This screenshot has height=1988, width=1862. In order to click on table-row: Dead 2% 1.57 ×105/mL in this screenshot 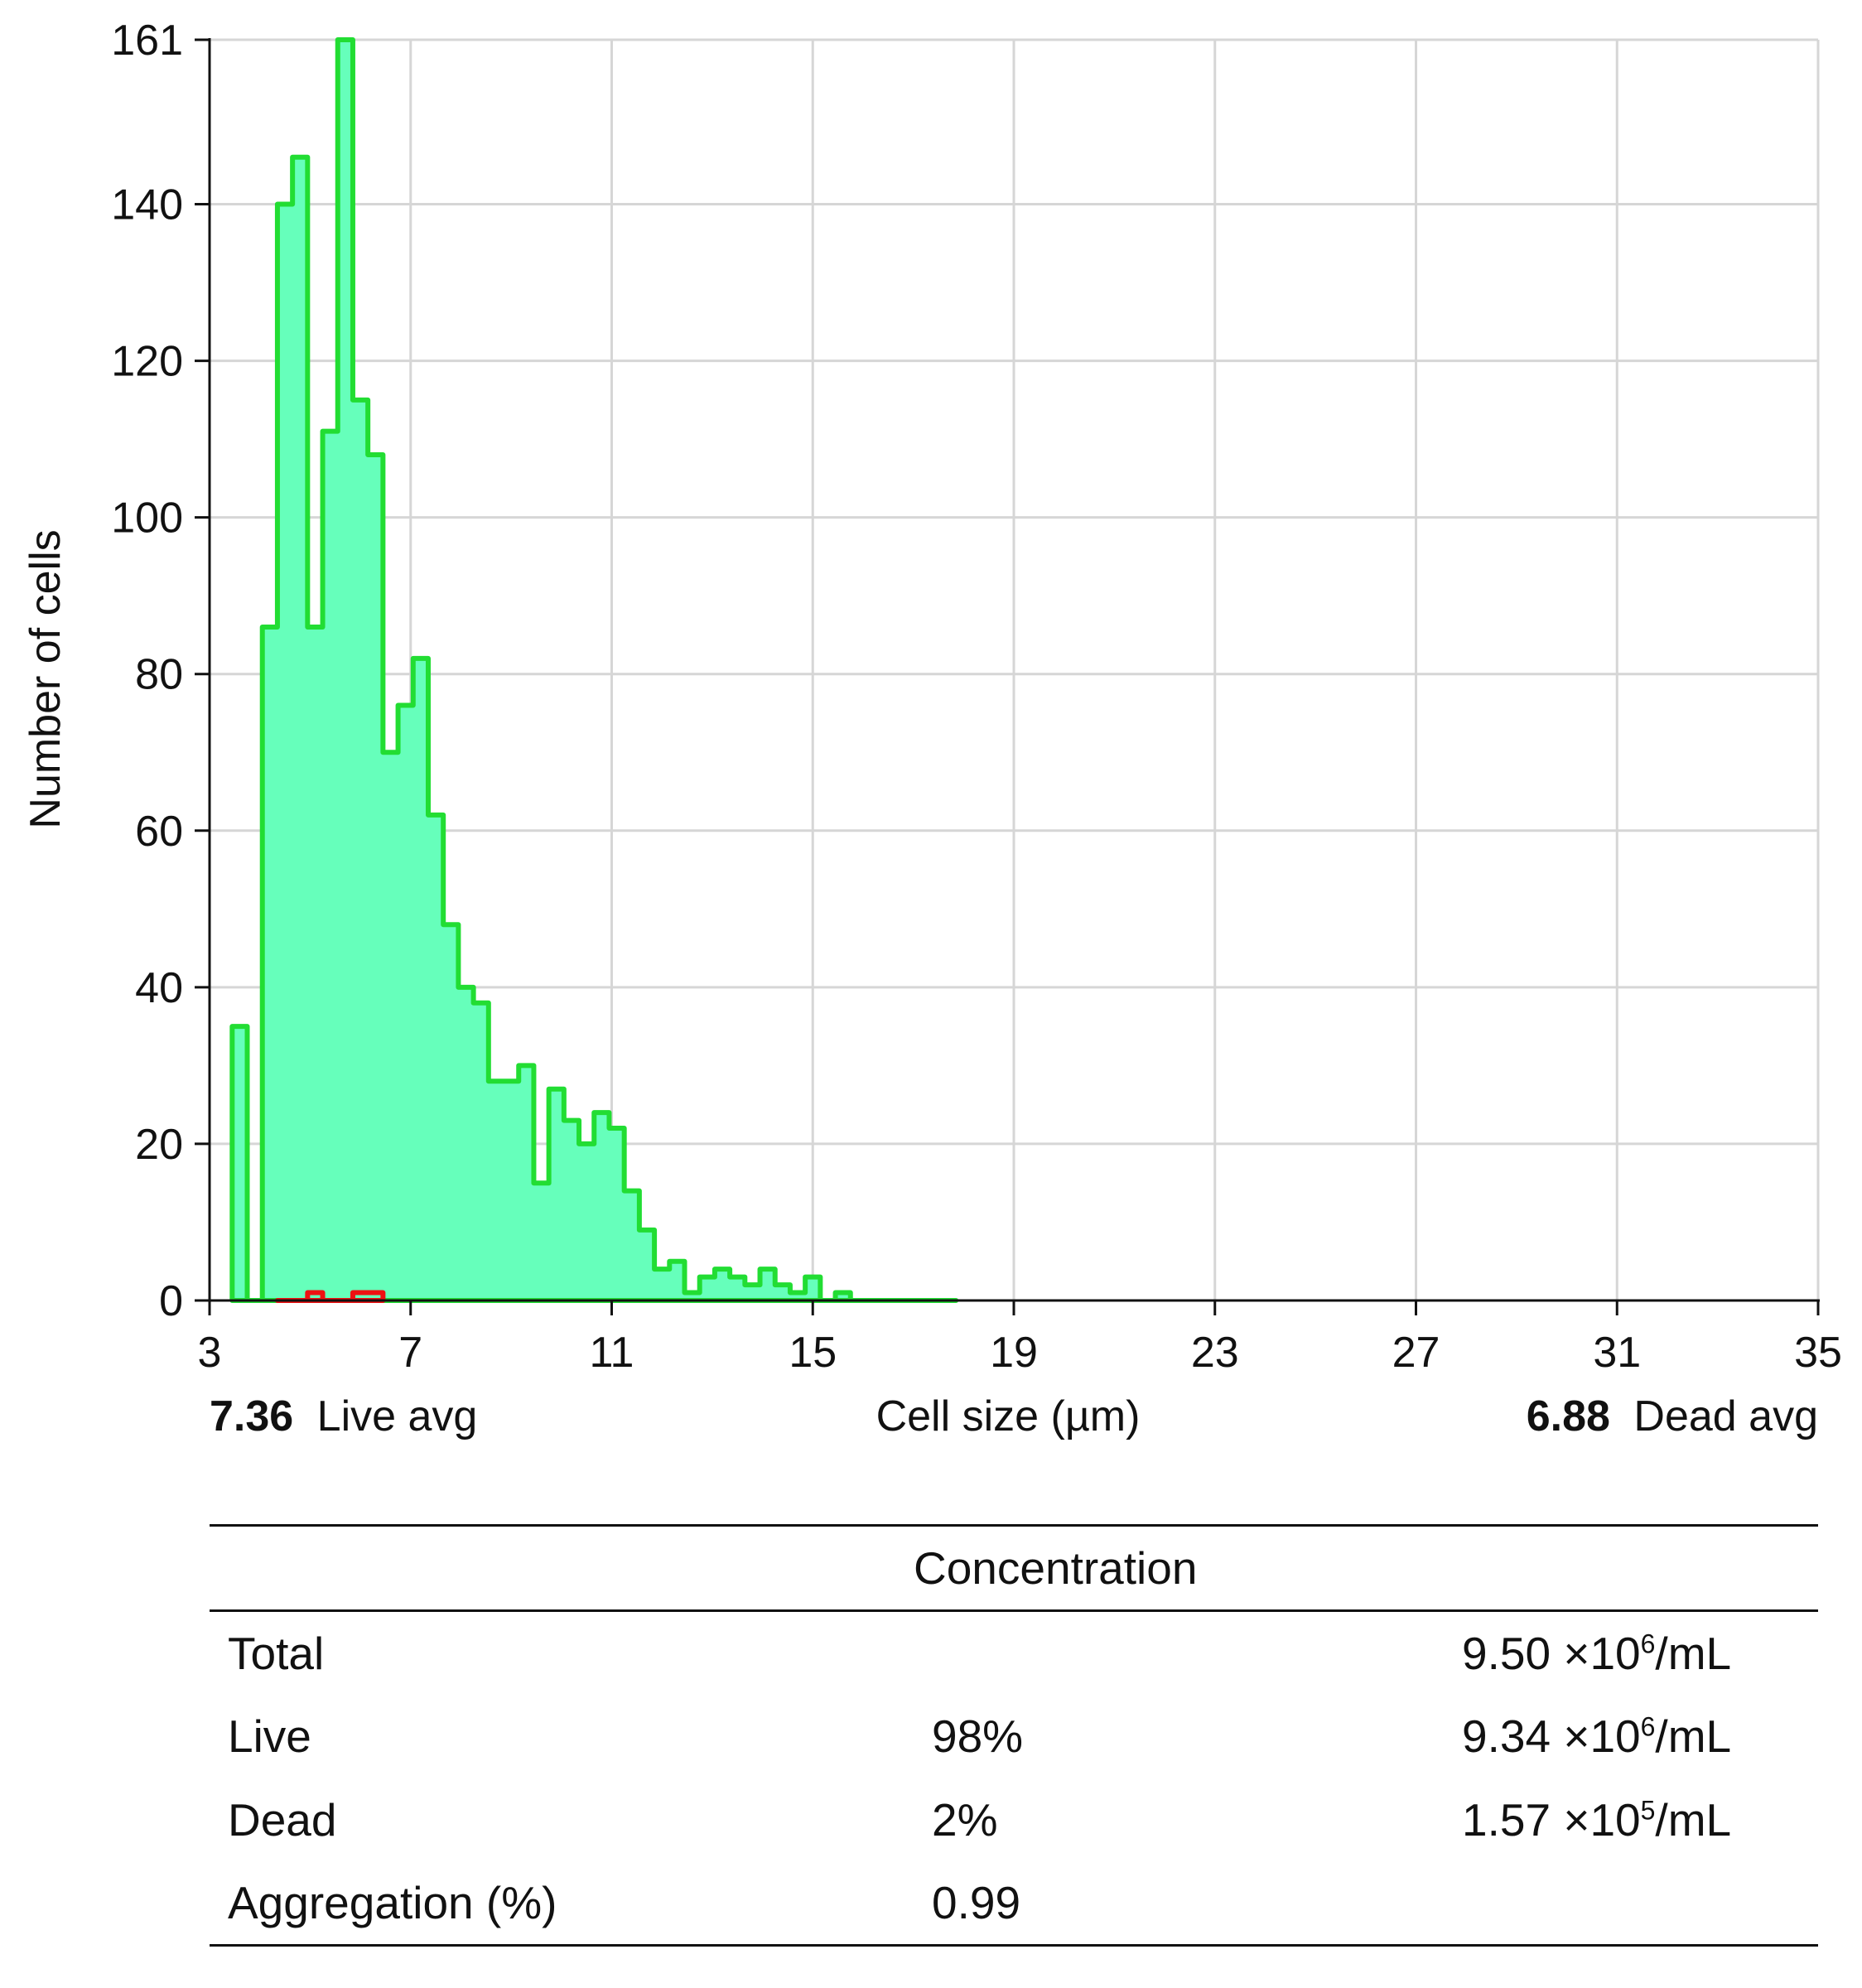, I will do `click(1014, 1820)`.